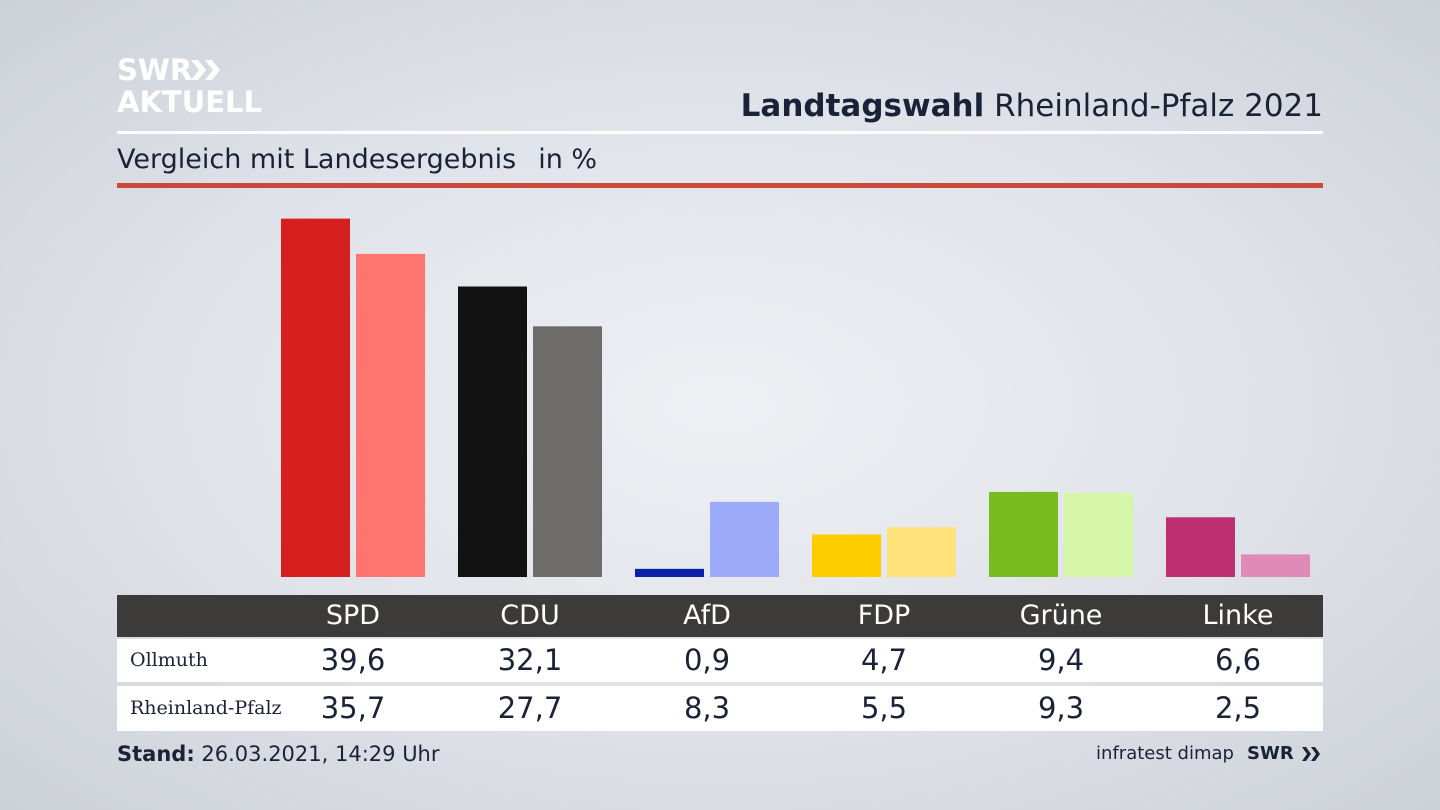  Describe the element at coordinates (155, 70) in the screenshot. I see `logo-swr-text: SWR` at that location.